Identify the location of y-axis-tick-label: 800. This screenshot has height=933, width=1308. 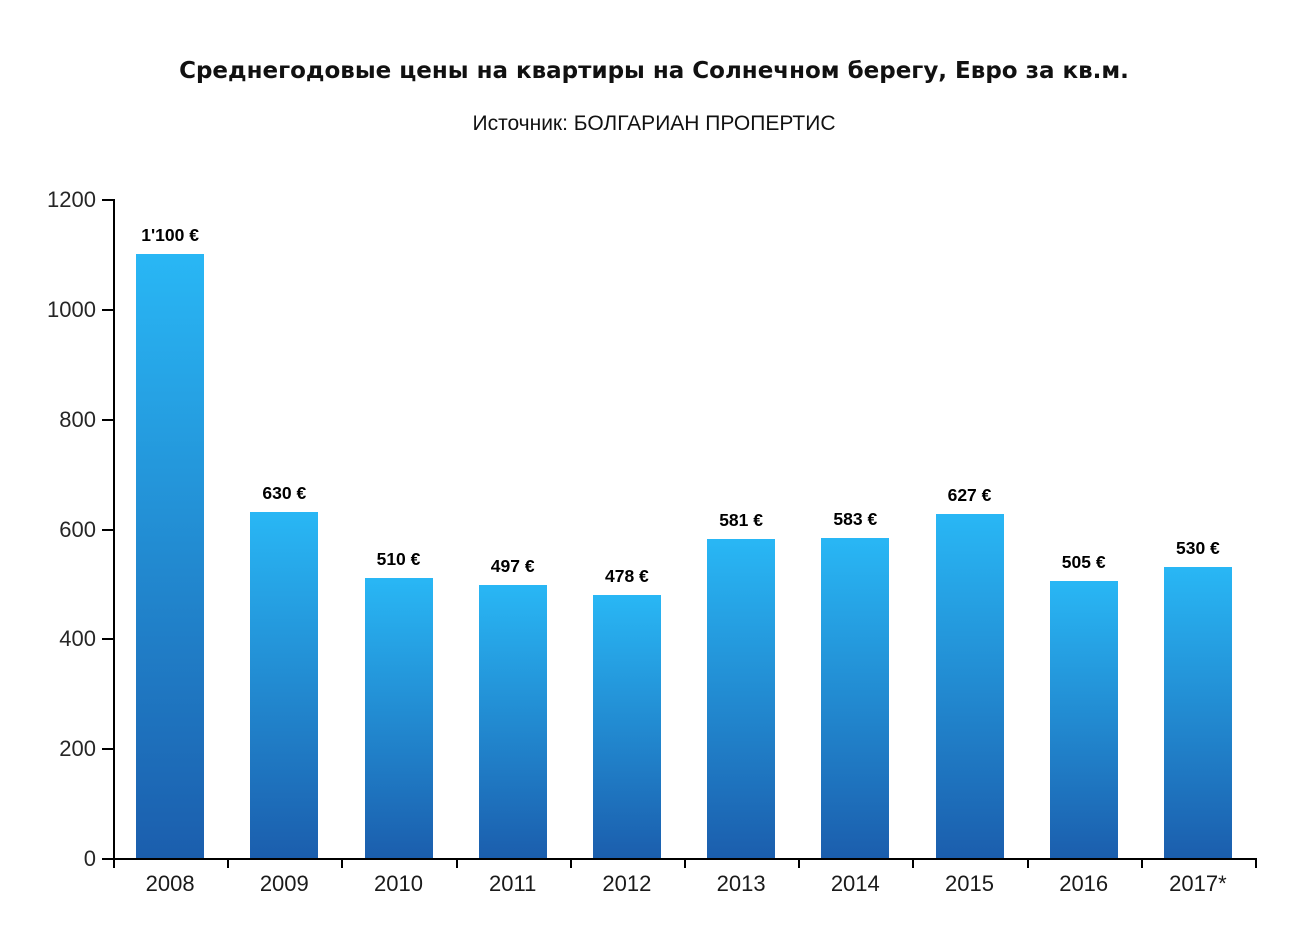
(77, 419).